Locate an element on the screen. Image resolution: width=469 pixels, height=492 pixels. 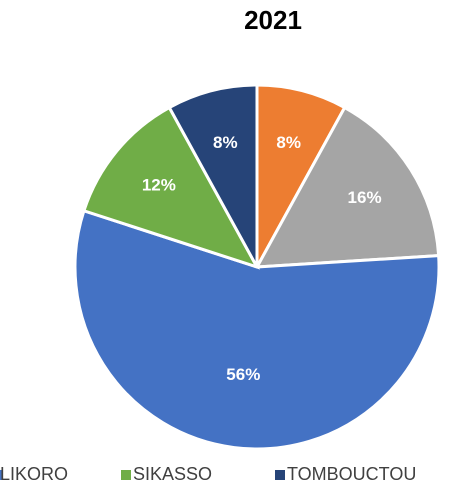
value-label: 56% is located at coordinates (243, 374).